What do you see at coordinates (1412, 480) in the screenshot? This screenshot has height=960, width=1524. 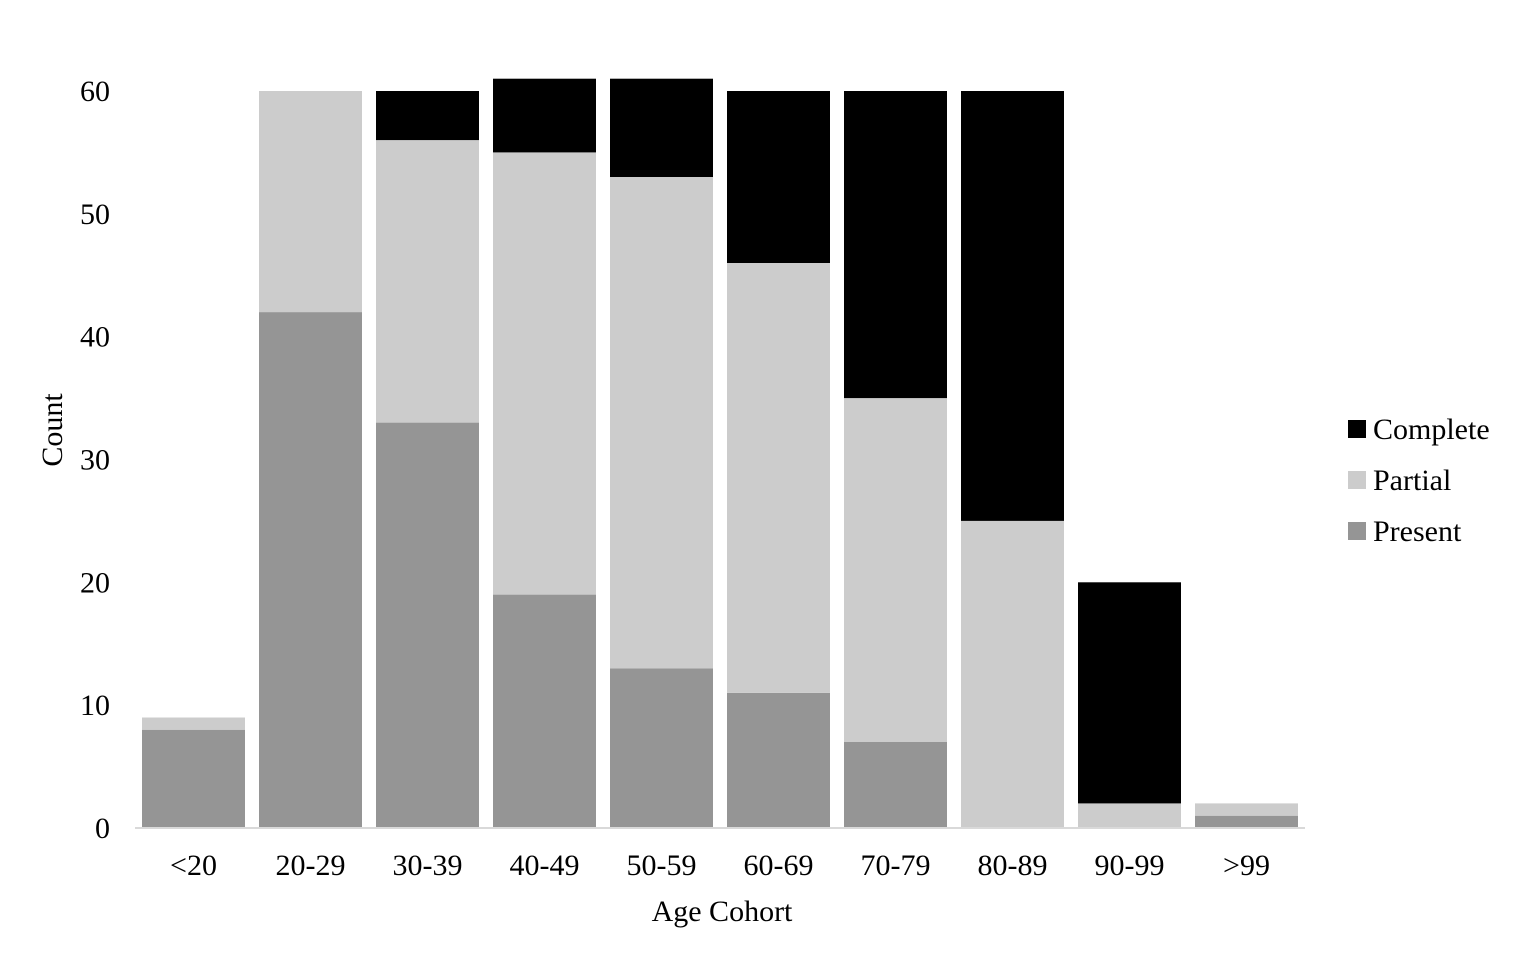 I see `legend-label-partial: Partial` at bounding box center [1412, 480].